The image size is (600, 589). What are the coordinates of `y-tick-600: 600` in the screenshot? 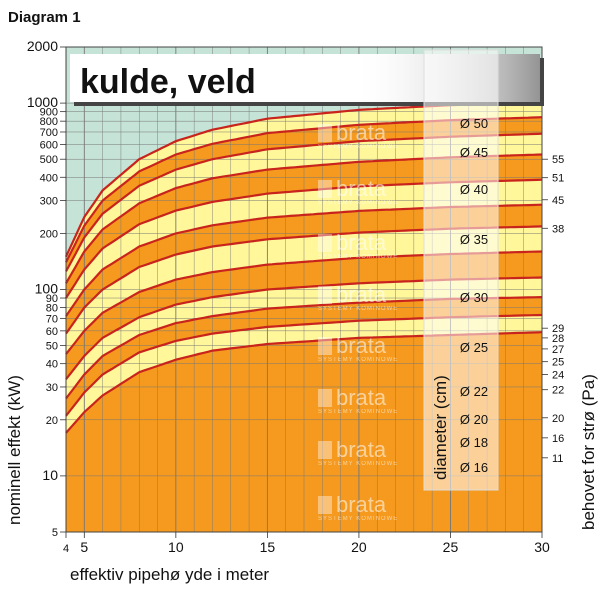 It's located at (49, 145).